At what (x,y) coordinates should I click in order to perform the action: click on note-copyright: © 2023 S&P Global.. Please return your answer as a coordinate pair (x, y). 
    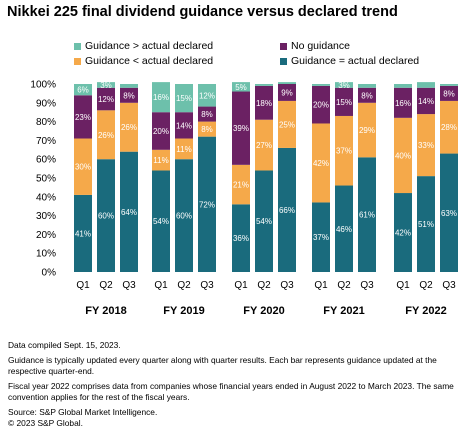
    Looking at the image, I should click on (45, 423).